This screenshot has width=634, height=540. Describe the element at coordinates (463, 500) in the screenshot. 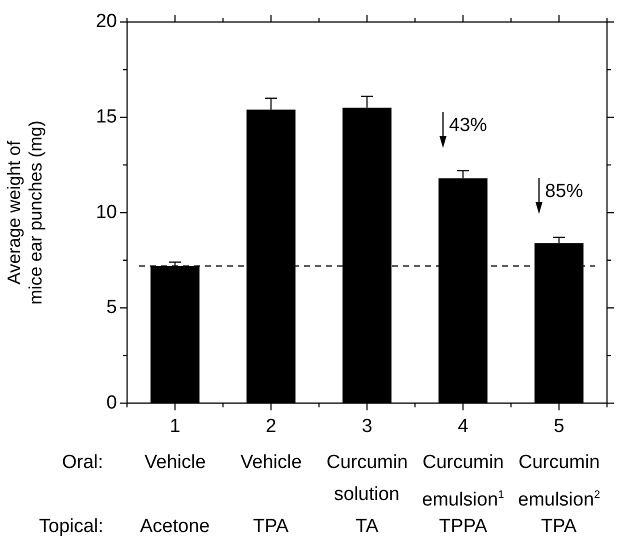

I see `text: emulsion$^{1}$` at that location.